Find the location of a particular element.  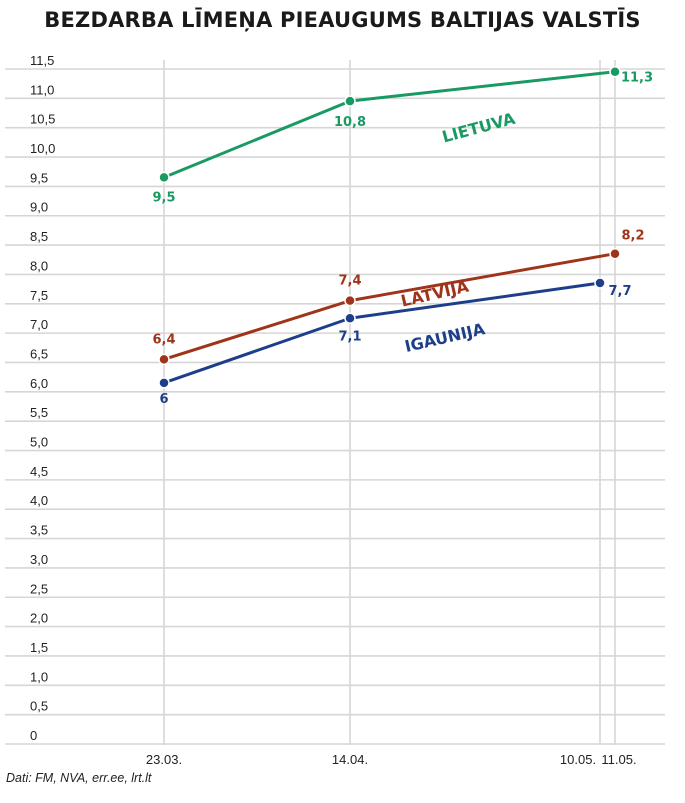

y-tick-label: 3,5 is located at coordinates (39, 530).